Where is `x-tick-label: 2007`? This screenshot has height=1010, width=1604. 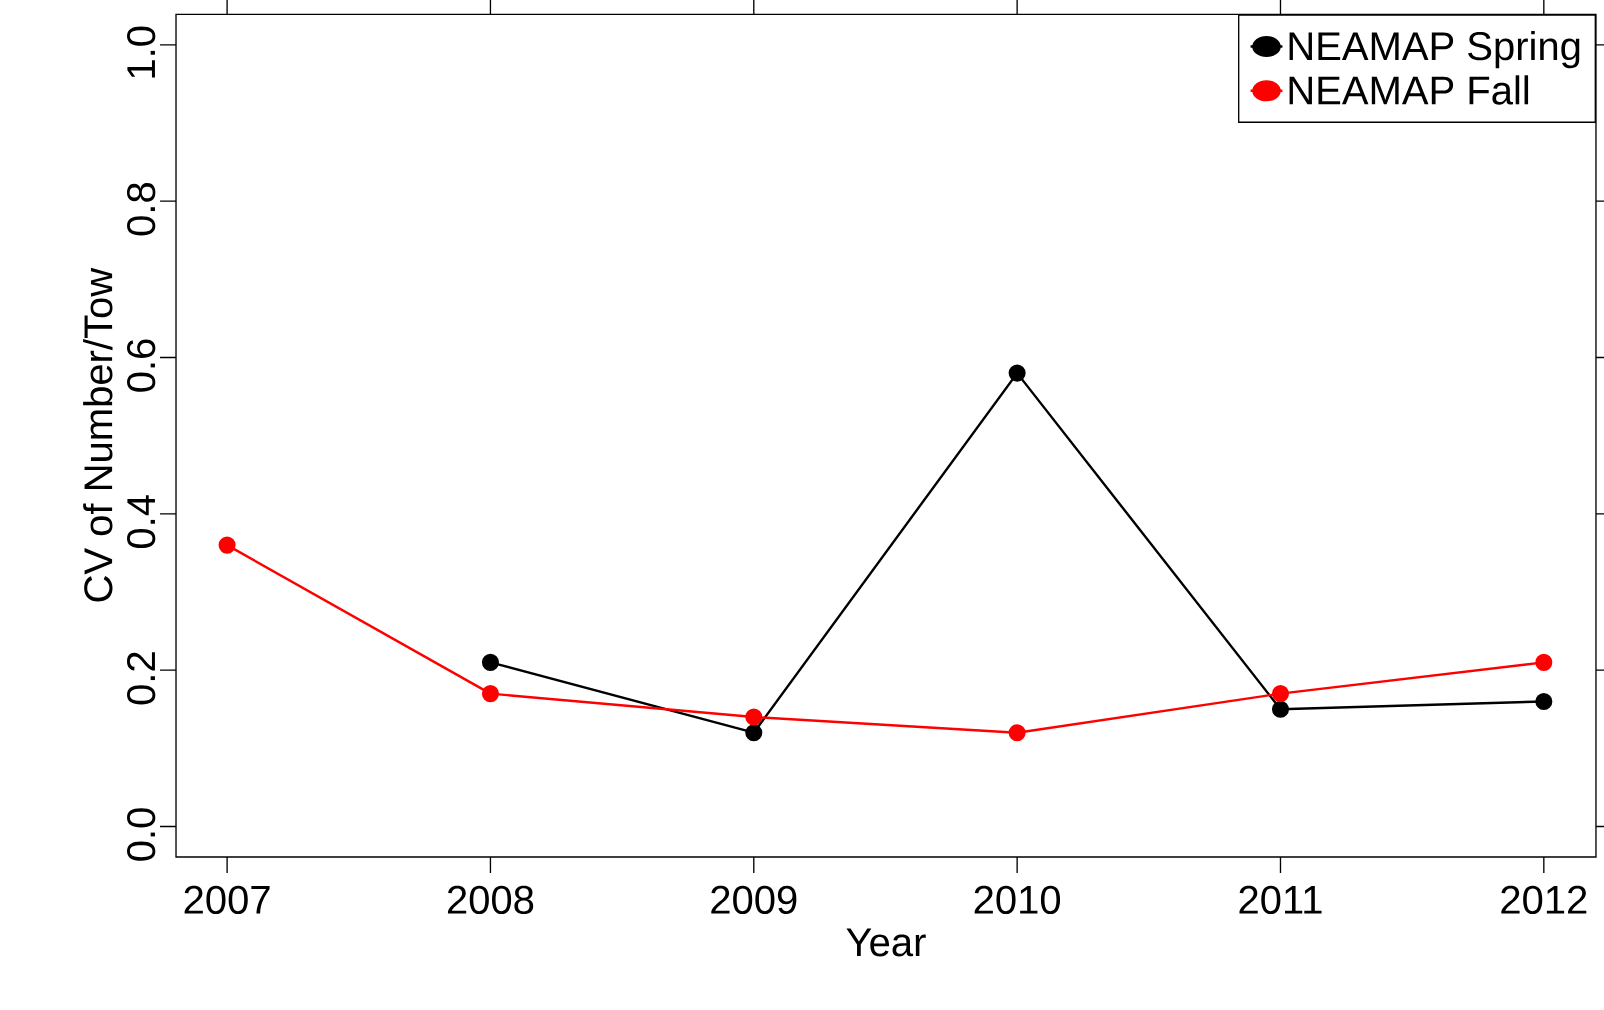
x-tick-label: 2007 is located at coordinates (227, 900).